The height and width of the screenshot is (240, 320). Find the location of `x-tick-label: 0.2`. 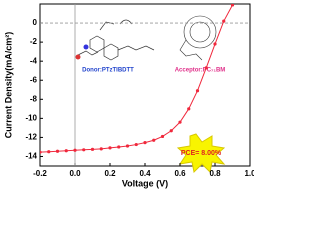

x-tick-label: 0.2 is located at coordinates (110, 173).